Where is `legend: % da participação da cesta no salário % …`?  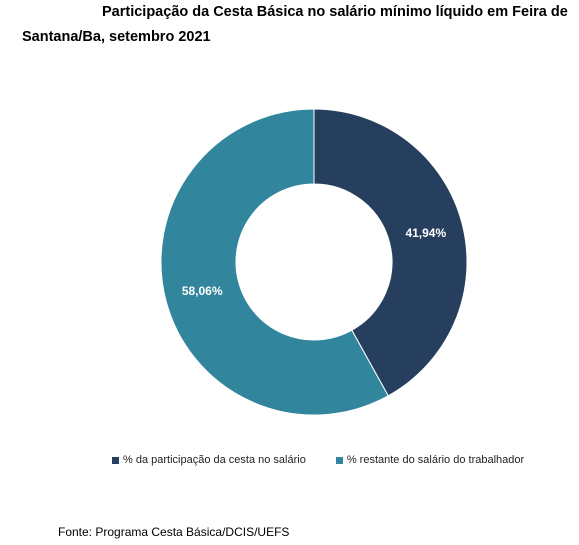 legend: % da participação da cesta no salário % … is located at coordinates (333, 460).